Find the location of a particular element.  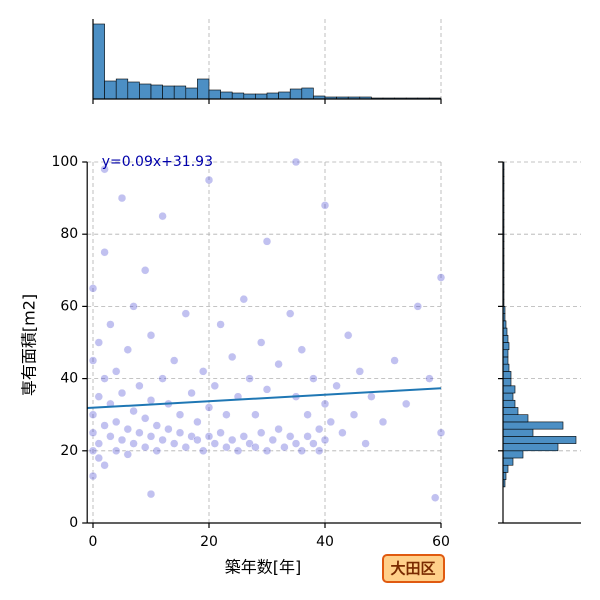

badge-box is located at coordinates (413, 568).